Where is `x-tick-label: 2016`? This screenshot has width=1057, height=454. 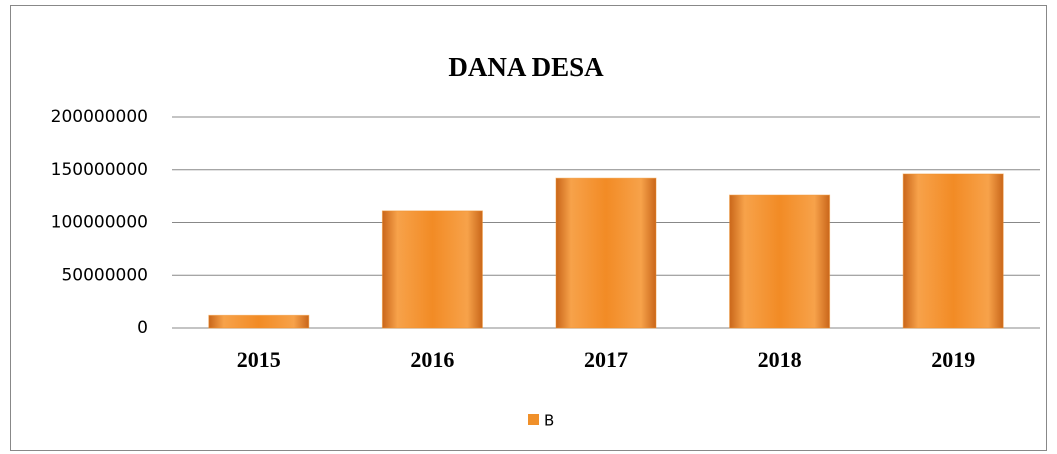
x-tick-label: 2016 is located at coordinates (432, 359).